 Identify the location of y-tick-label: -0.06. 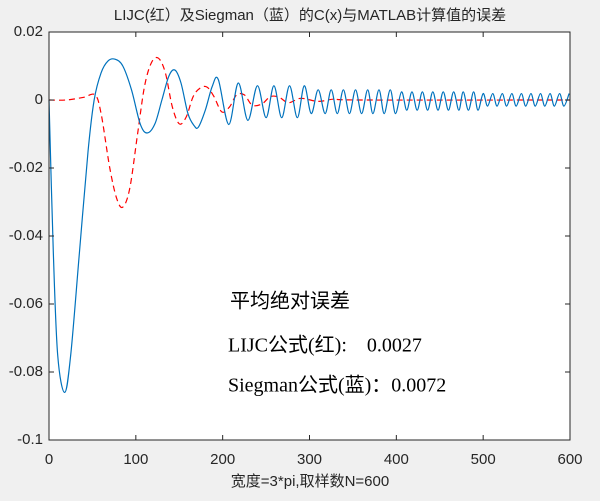
(26, 303).